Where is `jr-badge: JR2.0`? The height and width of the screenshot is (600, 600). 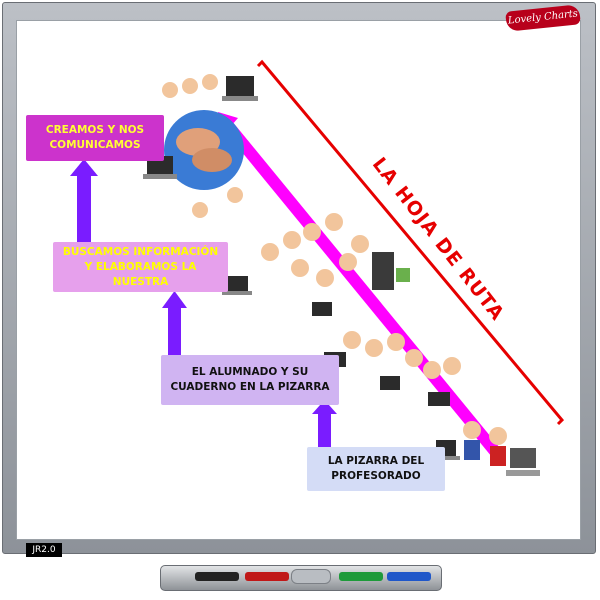 jr-badge: JR2.0 is located at coordinates (44, 550).